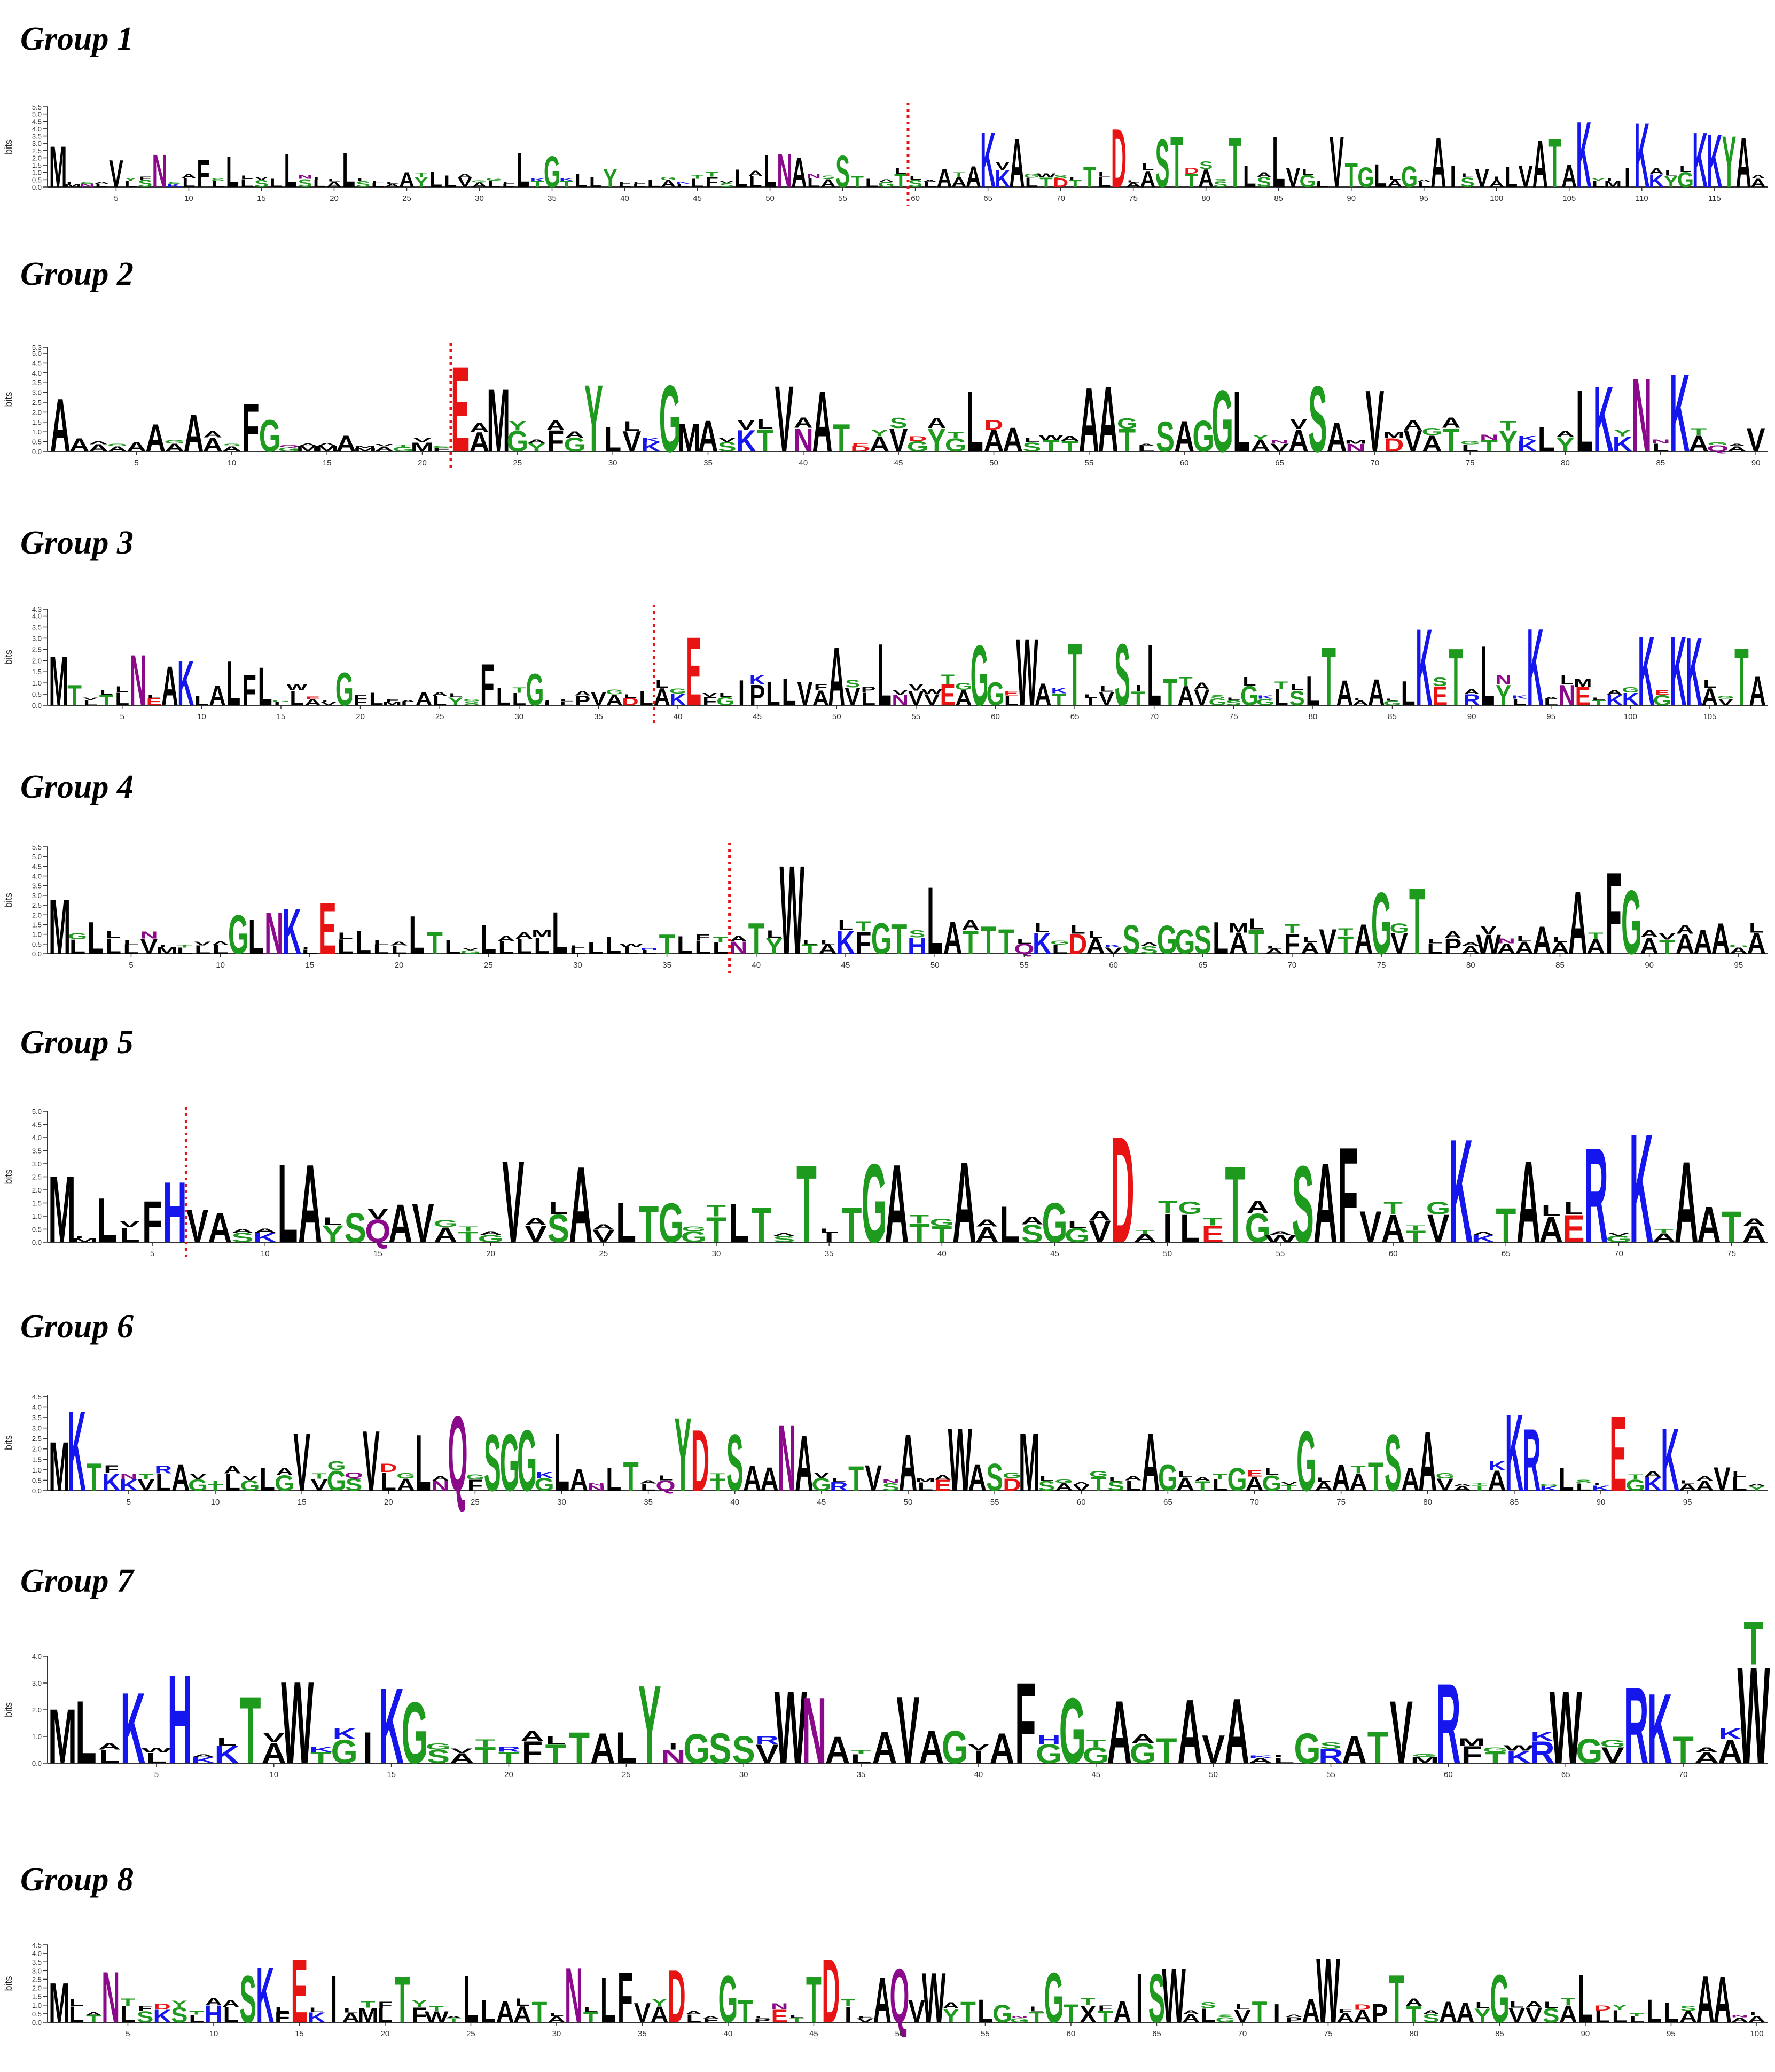  Describe the element at coordinates (1756, 2034) in the screenshot. I see `x-tick-label: 100` at that location.